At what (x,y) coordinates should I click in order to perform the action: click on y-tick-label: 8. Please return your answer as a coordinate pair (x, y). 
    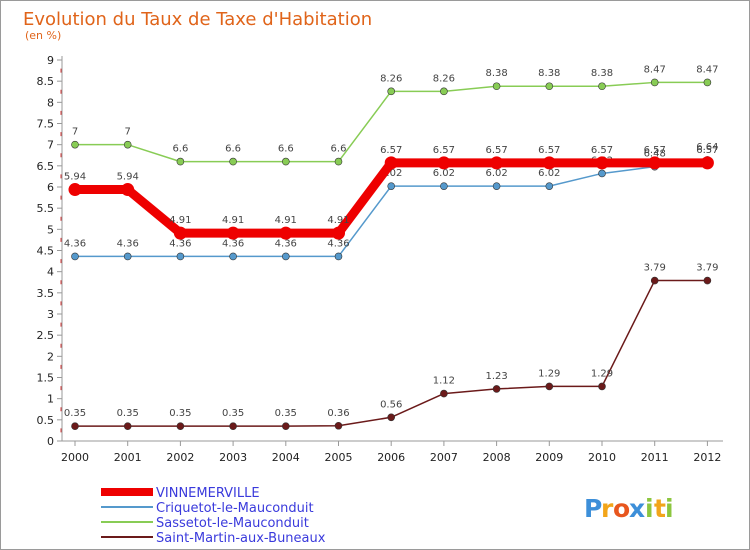
    Looking at the image, I should click on (50, 102).